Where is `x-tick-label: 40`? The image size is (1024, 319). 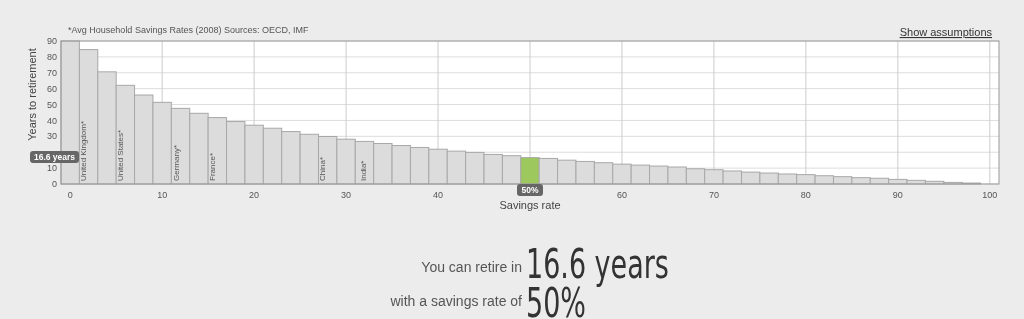 x-tick-label: 40 is located at coordinates (438, 195).